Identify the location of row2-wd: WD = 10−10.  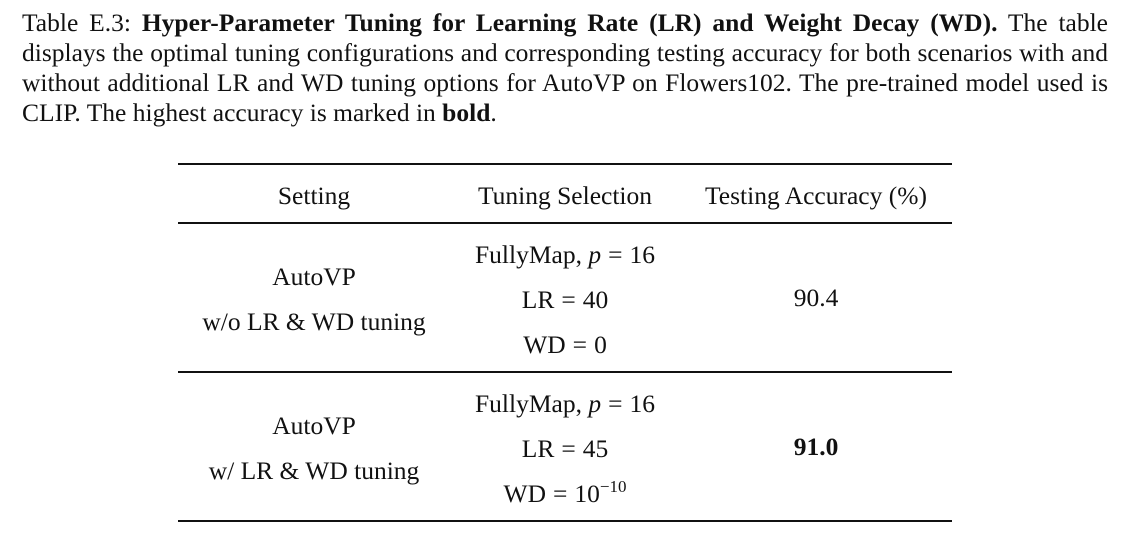
(565, 492).